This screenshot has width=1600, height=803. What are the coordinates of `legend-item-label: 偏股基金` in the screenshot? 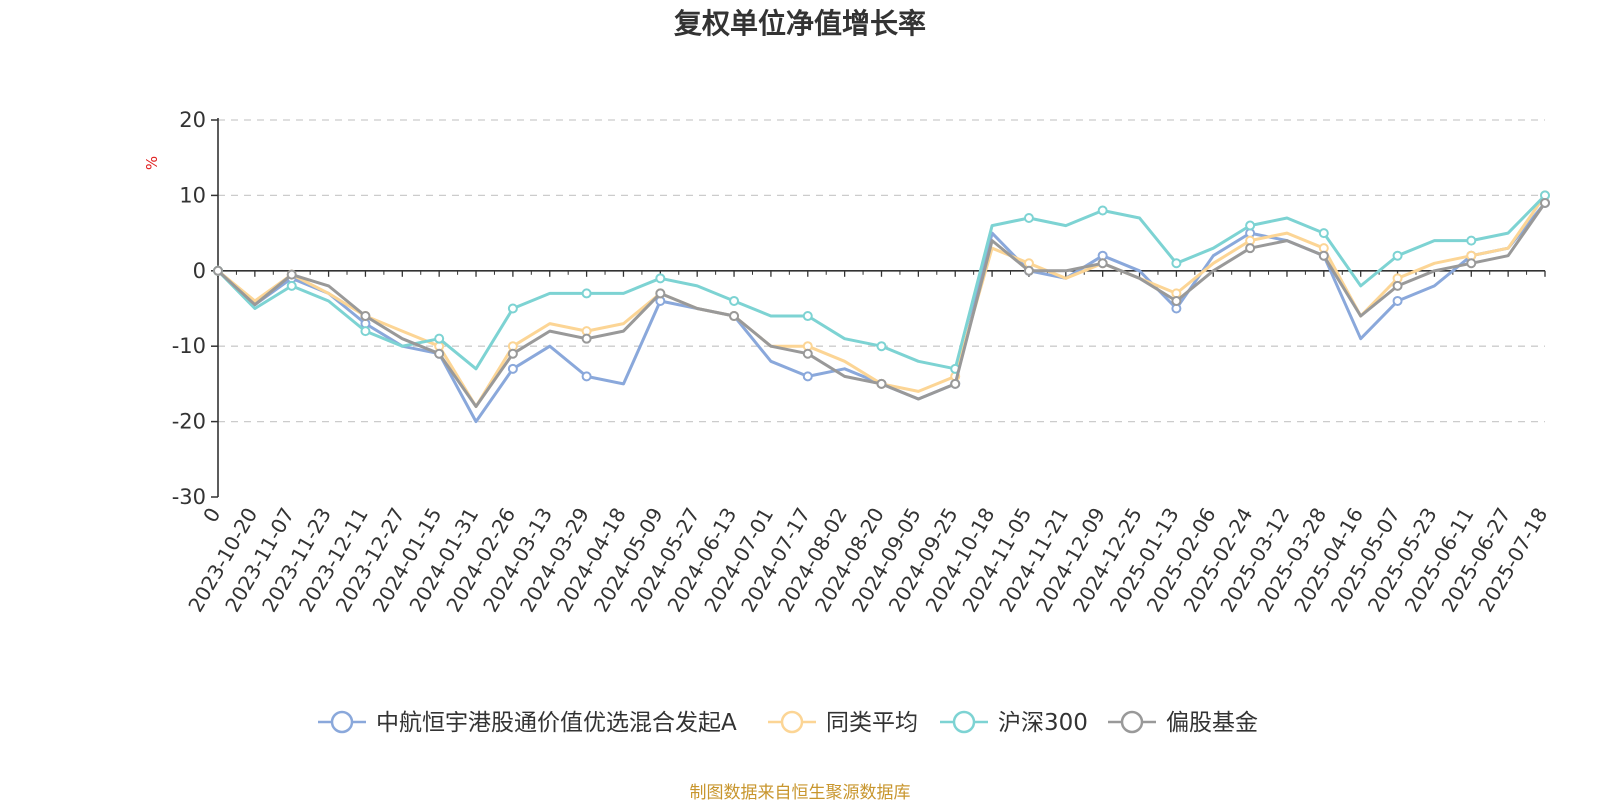 It's located at (1212, 723).